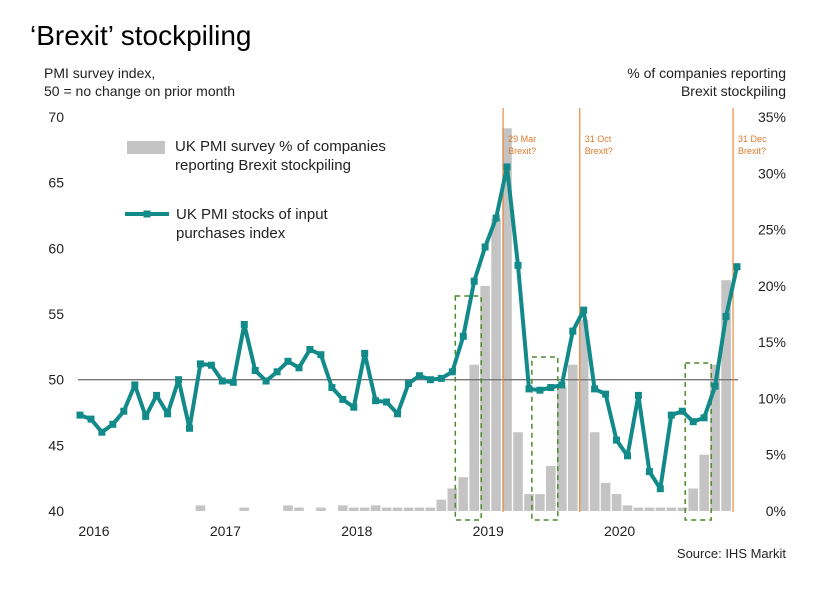 The width and height of the screenshot is (827, 591). Describe the element at coordinates (706, 73) in the screenshot. I see `right-axis-label-line1: % of companies reporting` at that location.